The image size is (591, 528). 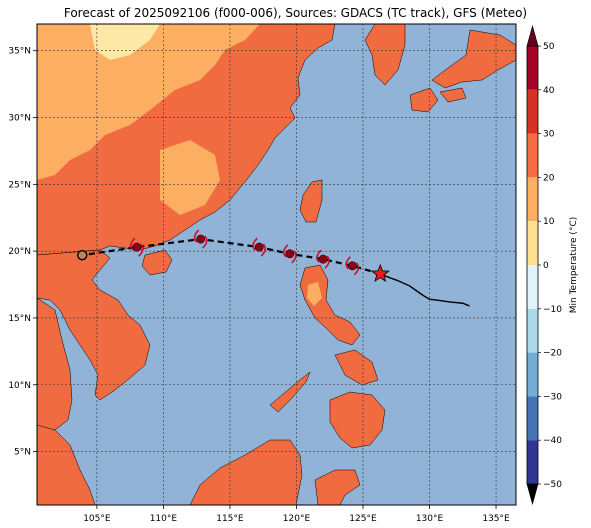 What do you see at coordinates (314, 294) in the screenshot?
I see `land-luzon-warm` at bounding box center [314, 294].